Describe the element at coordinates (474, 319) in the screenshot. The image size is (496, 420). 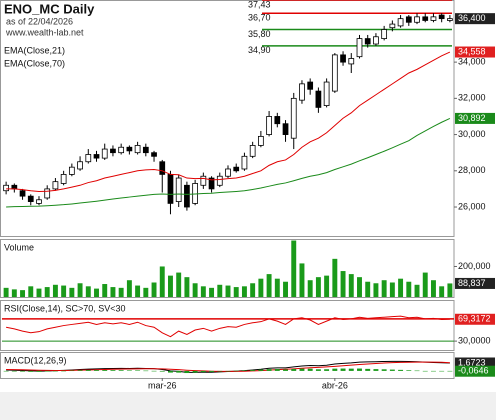
I see `value-badge-label: 69,3172` at that location.